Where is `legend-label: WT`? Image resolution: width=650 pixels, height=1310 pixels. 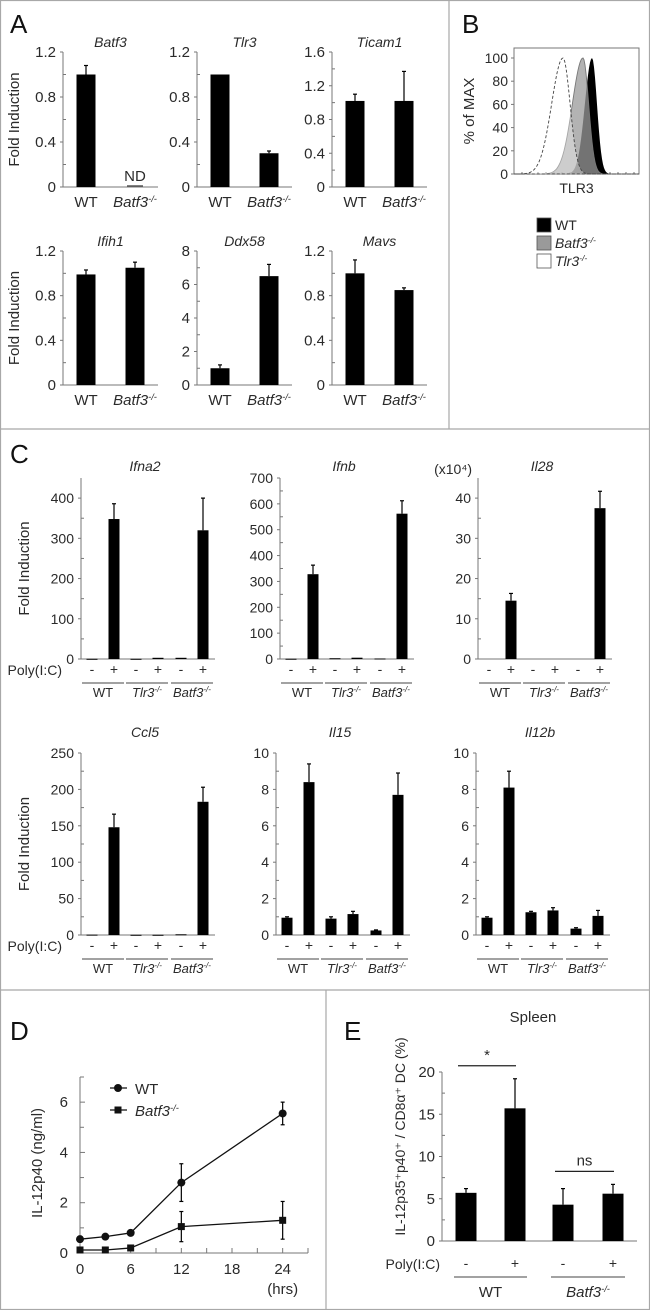
legend-label: WT is located at coordinates (146, 1089).